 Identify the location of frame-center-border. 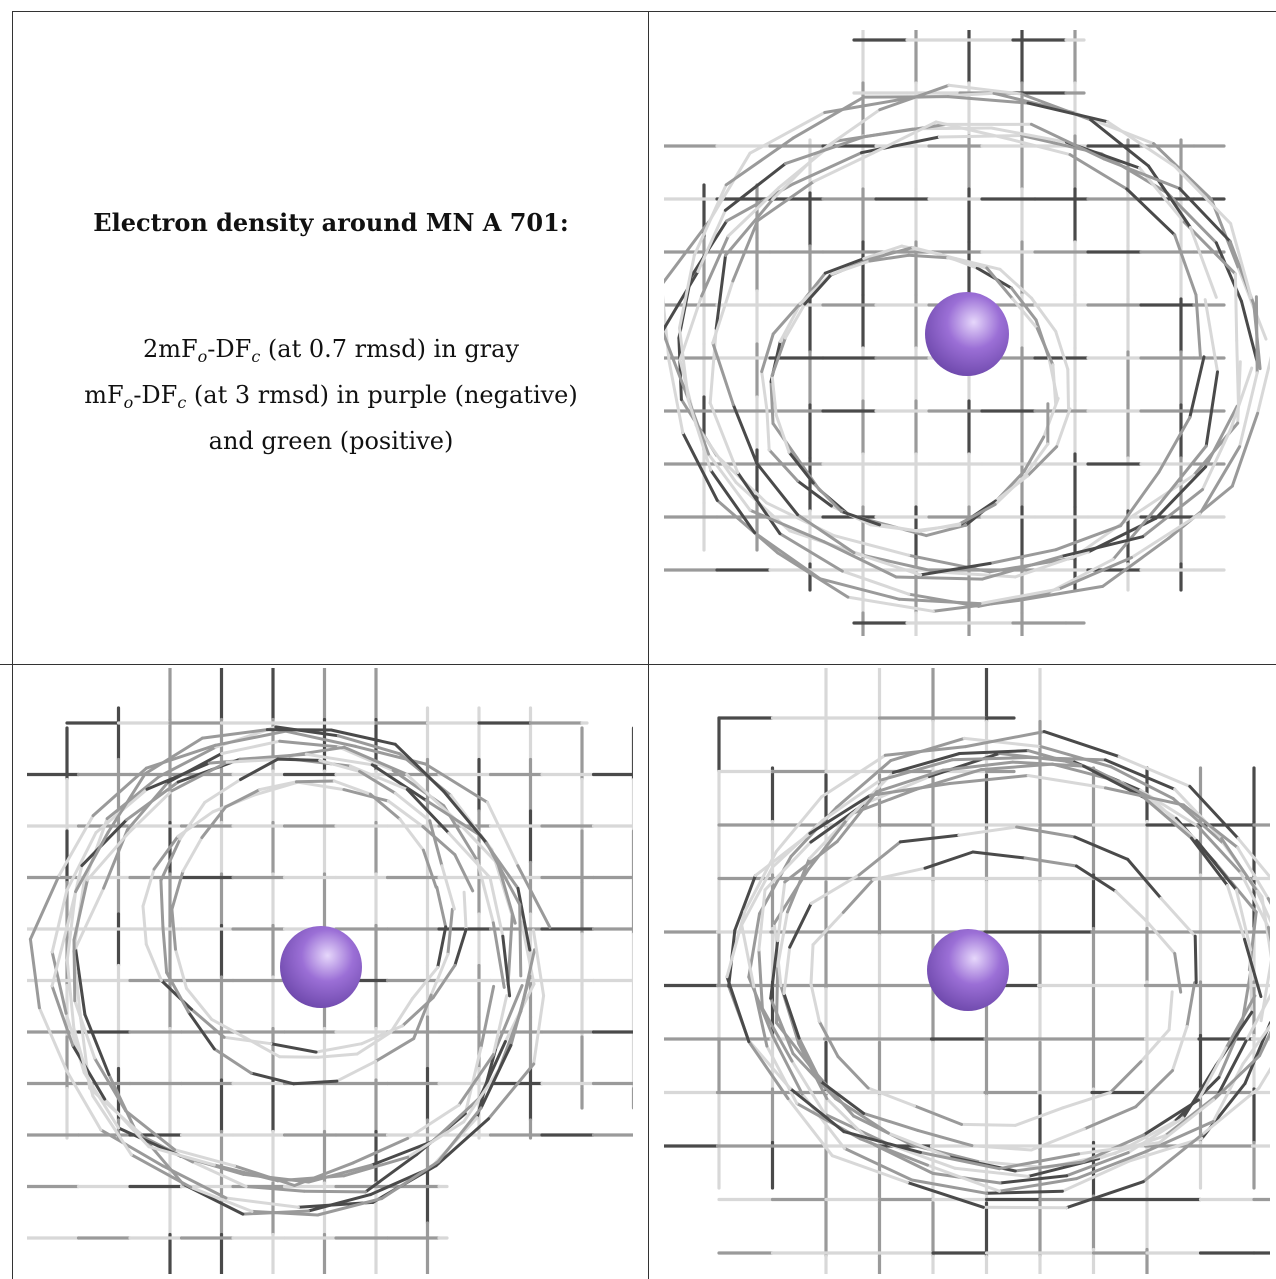
(648, 645).